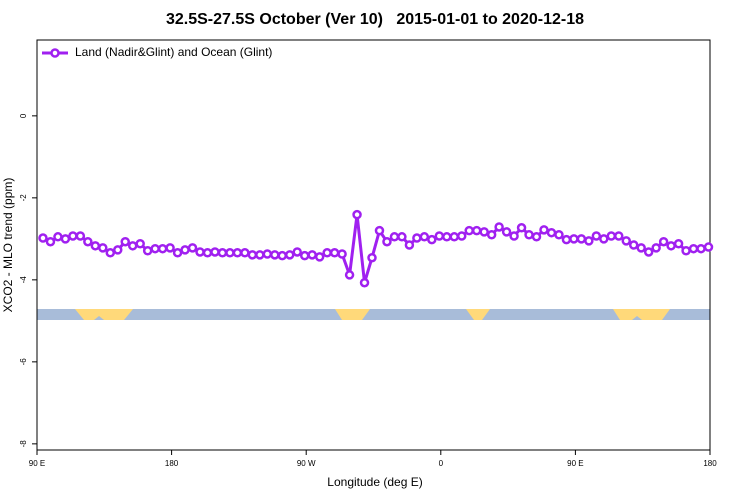 Image resolution: width=750 pixels, height=500 pixels. I want to click on y-tick-label: -8, so click(23, 444).